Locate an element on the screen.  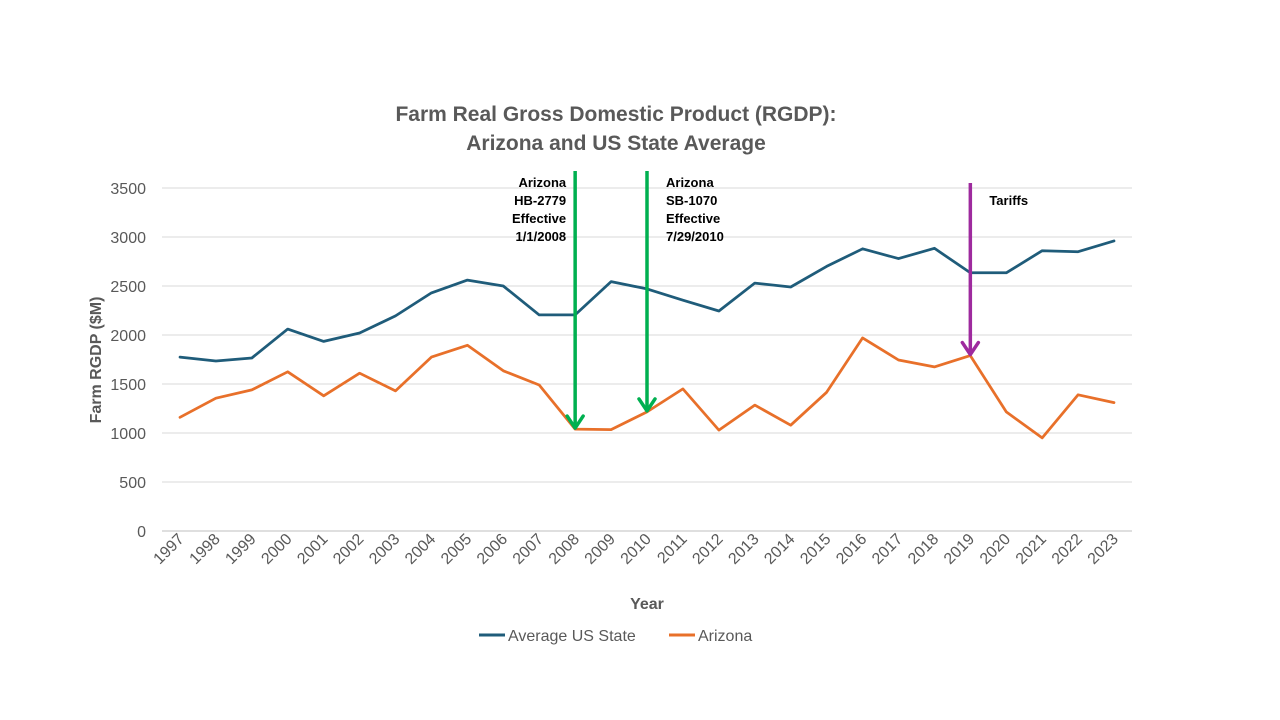
legend-label: Arizona is located at coordinates (725, 636).